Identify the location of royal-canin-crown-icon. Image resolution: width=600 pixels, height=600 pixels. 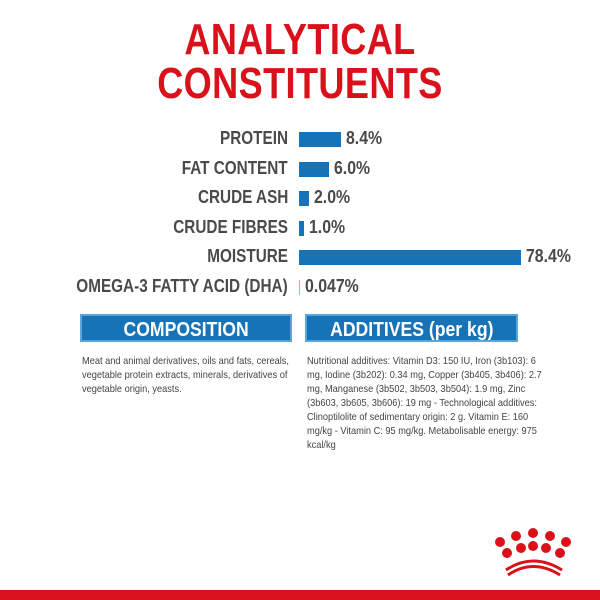
(533, 552).